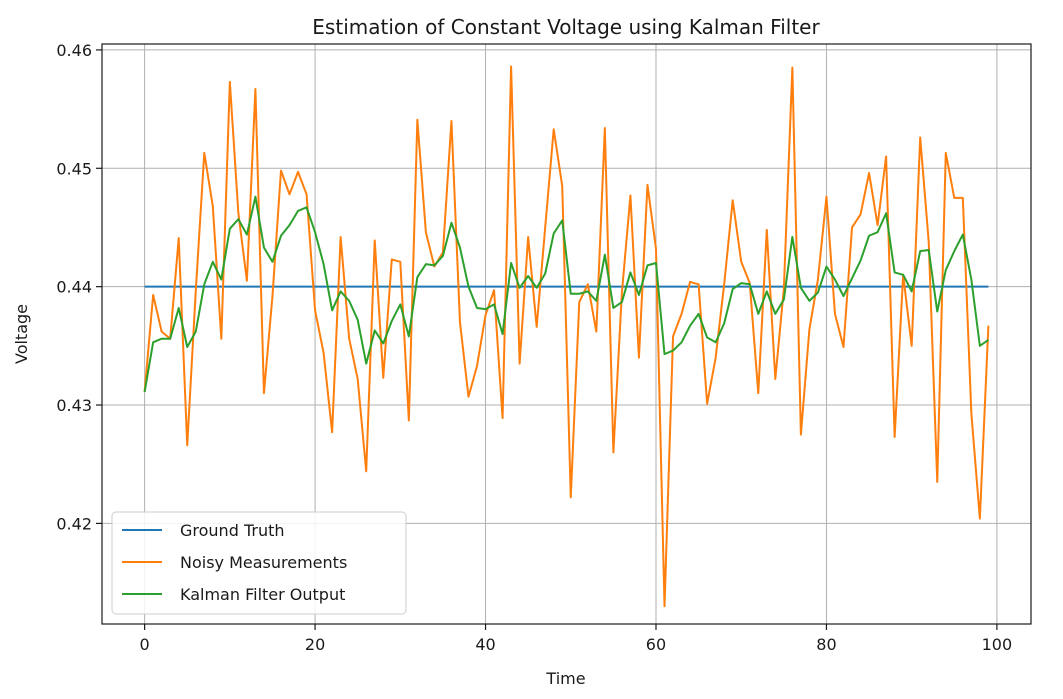  I want to click on legend-label-kalman-filter-output: Kalman Filter Output, so click(262, 594).